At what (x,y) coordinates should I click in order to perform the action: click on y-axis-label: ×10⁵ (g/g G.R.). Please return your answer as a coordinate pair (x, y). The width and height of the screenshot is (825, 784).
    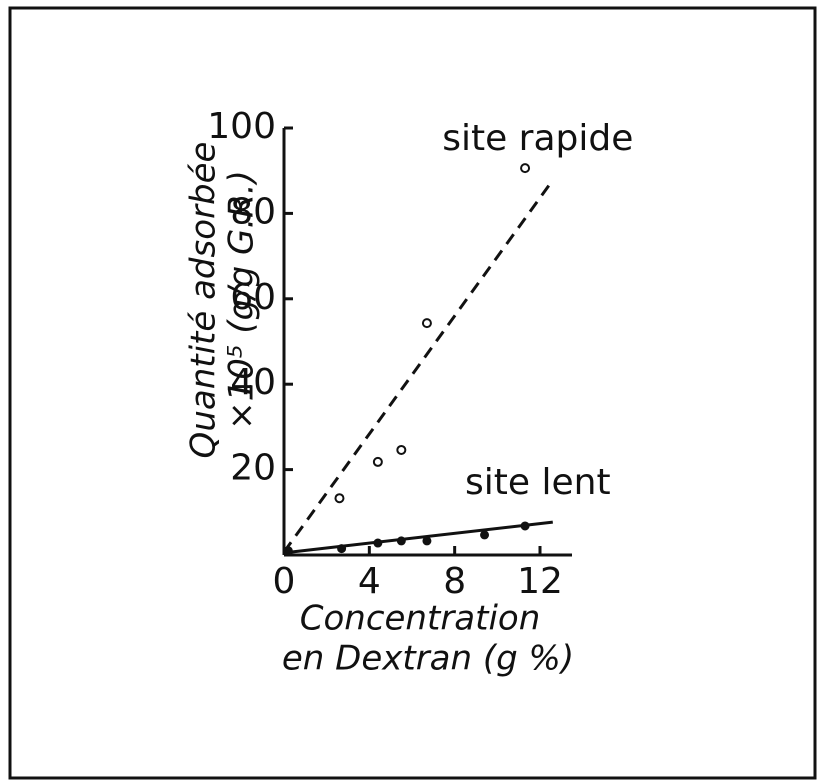
    Looking at the image, I should click on (242, 300).